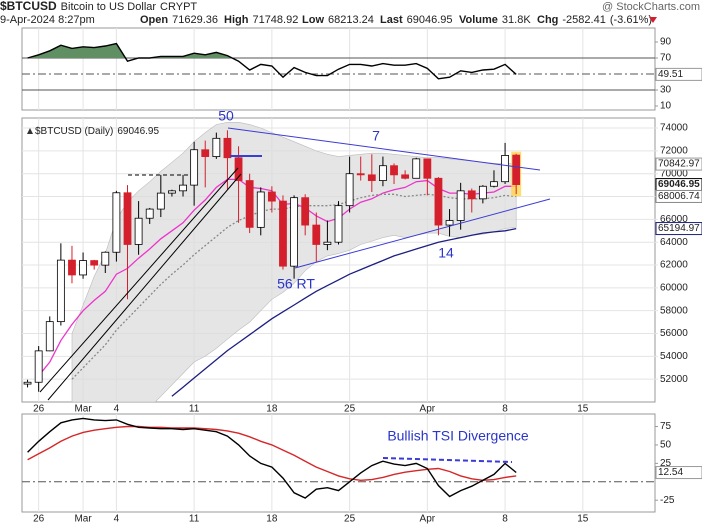 This screenshot has width=702, height=525. Describe the element at coordinates (670, 472) in the screenshot. I see `value-tag: 12.54` at that location.